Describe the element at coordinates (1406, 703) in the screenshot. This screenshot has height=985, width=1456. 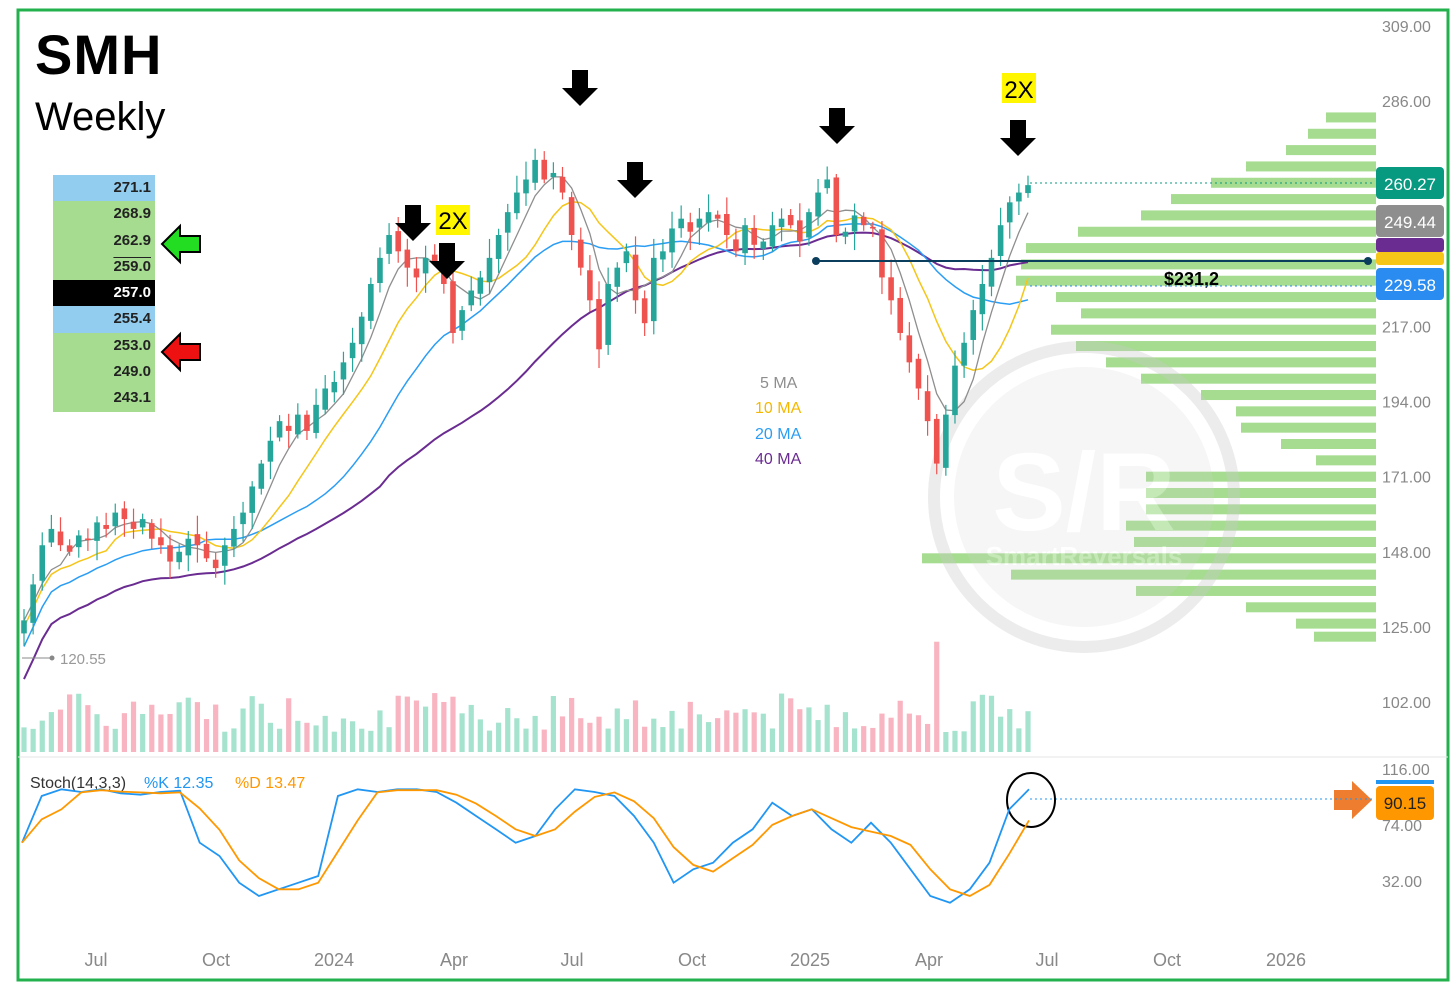
I see `price-tick: 102.00` at that location.